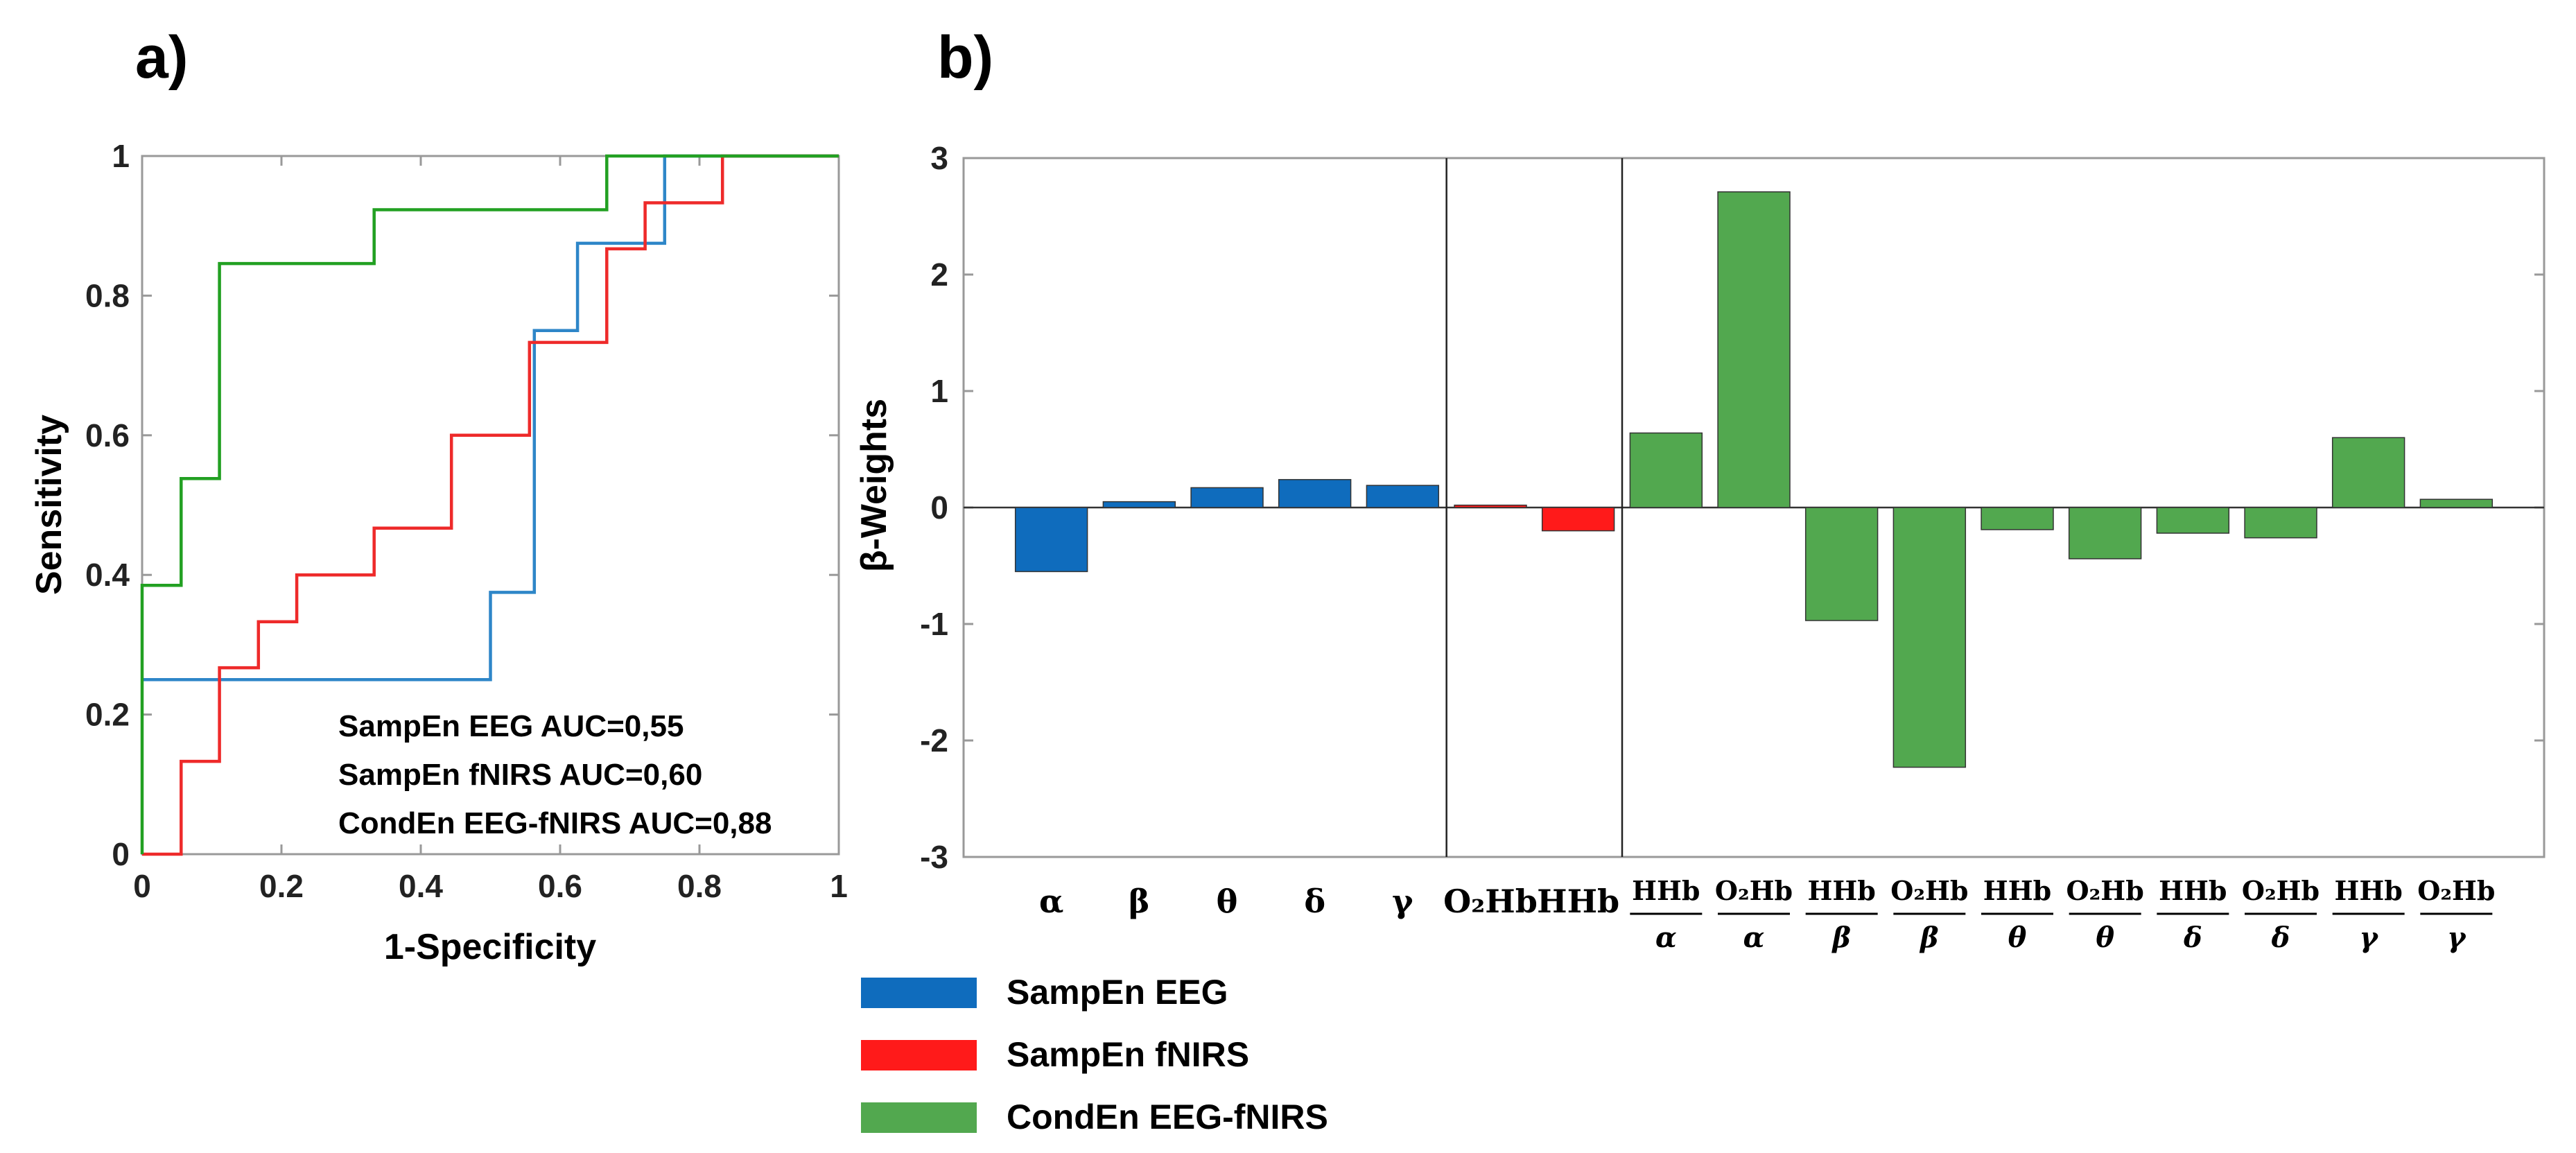  I want to click on category-label: δ, so click(1314, 901).